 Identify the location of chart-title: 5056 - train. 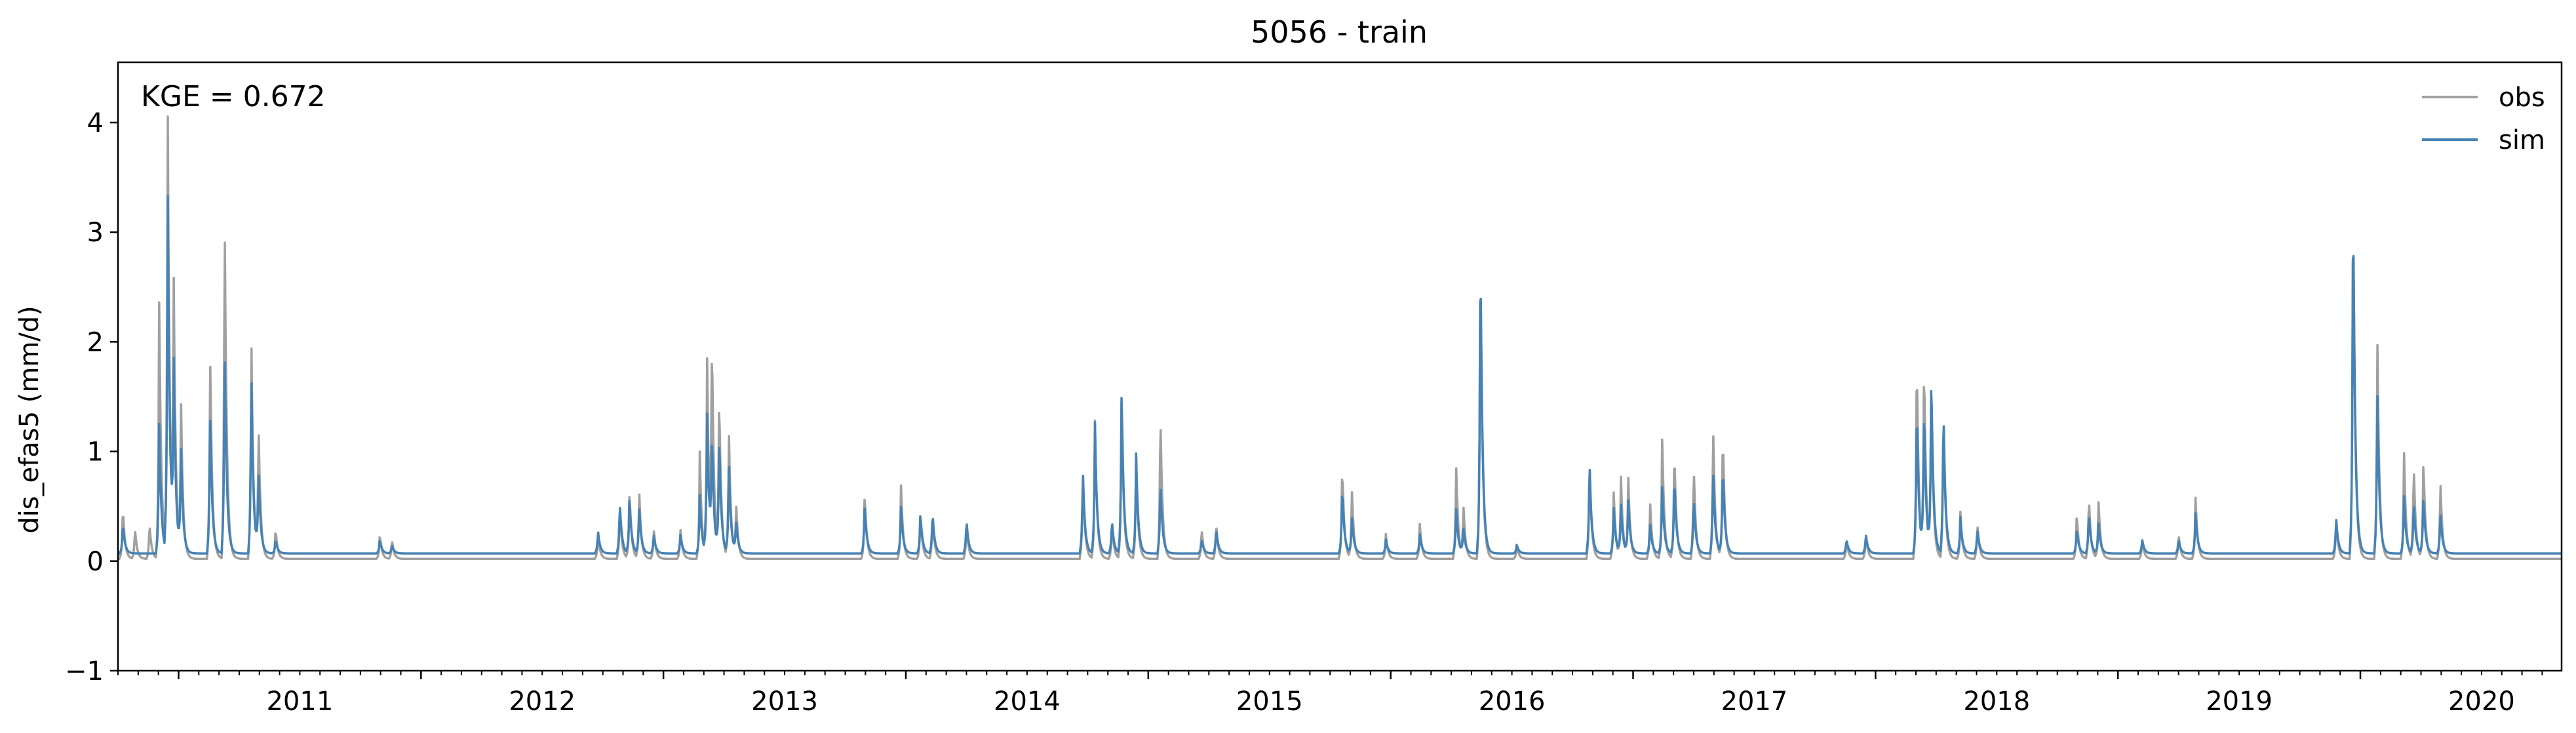
(1339, 32).